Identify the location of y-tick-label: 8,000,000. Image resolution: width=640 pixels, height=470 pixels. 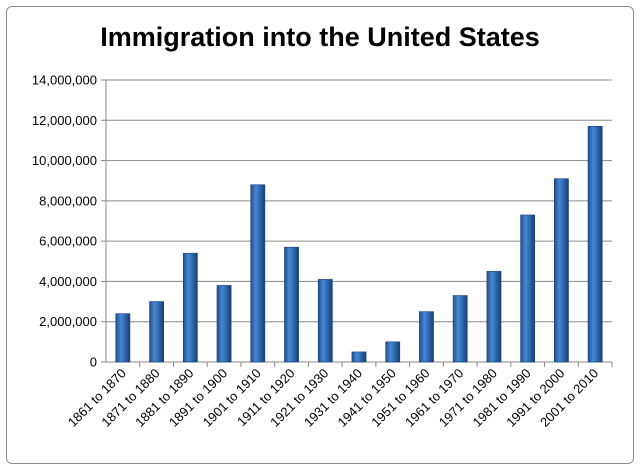
(68, 200).